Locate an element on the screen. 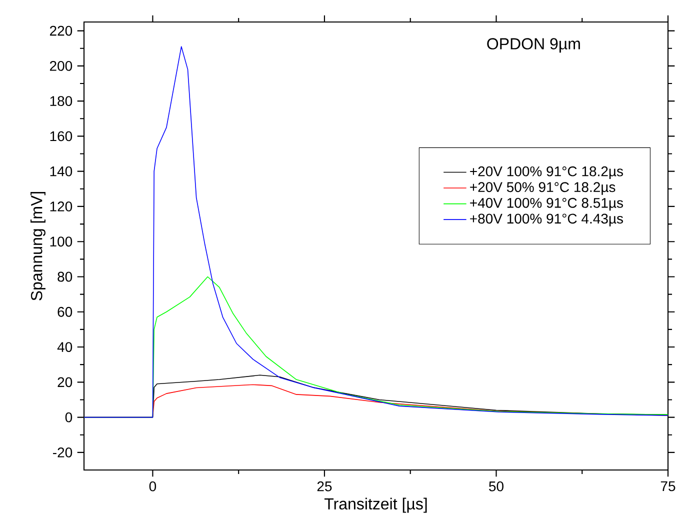 This screenshot has width=680, height=514. y-tick-label: 180 is located at coordinates (61, 101).